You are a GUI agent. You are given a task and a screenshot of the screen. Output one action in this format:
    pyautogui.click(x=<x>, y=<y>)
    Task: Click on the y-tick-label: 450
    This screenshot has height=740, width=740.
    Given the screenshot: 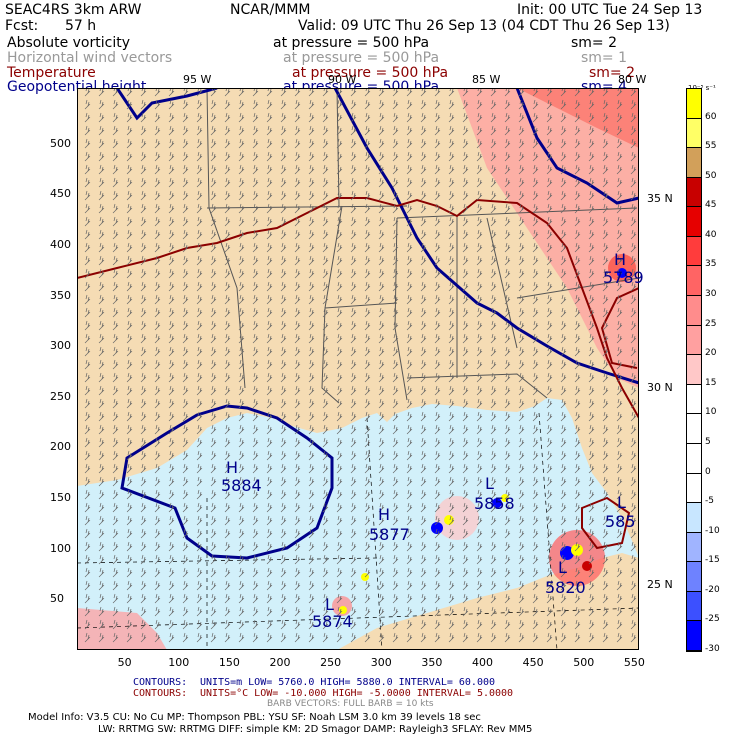 What is the action you would take?
    pyautogui.click(x=60, y=194)
    